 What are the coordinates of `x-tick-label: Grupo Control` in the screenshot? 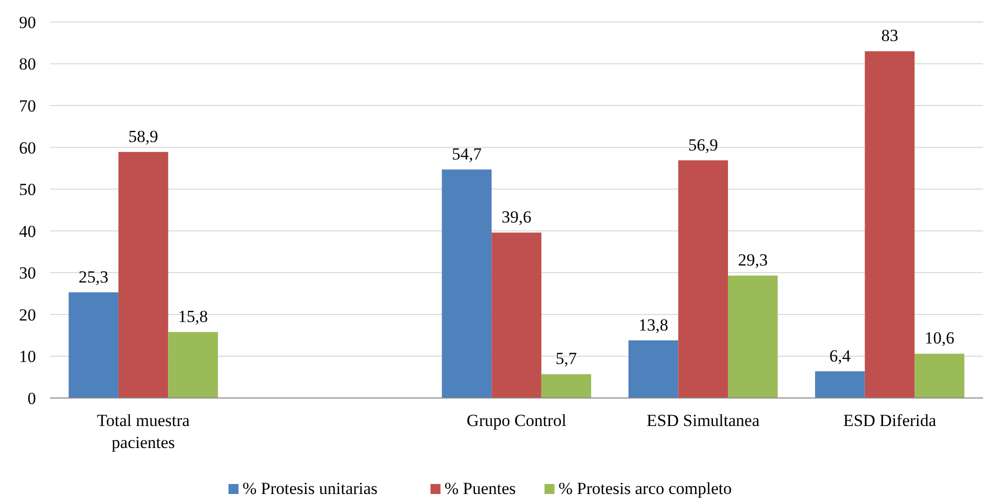 It's located at (516, 420).